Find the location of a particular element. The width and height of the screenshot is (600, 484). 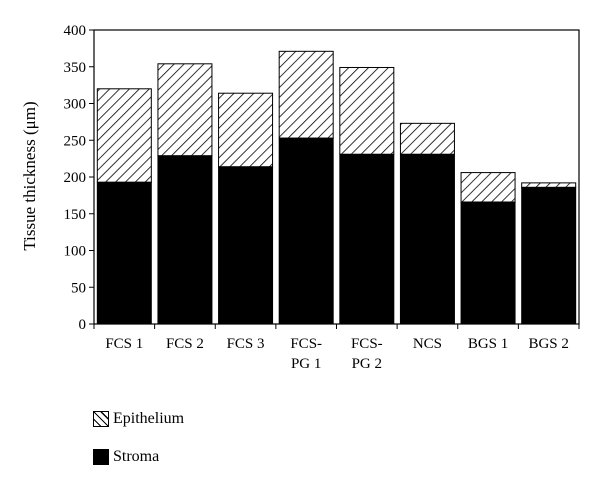

epithelium-swatch is located at coordinates (101, 419).